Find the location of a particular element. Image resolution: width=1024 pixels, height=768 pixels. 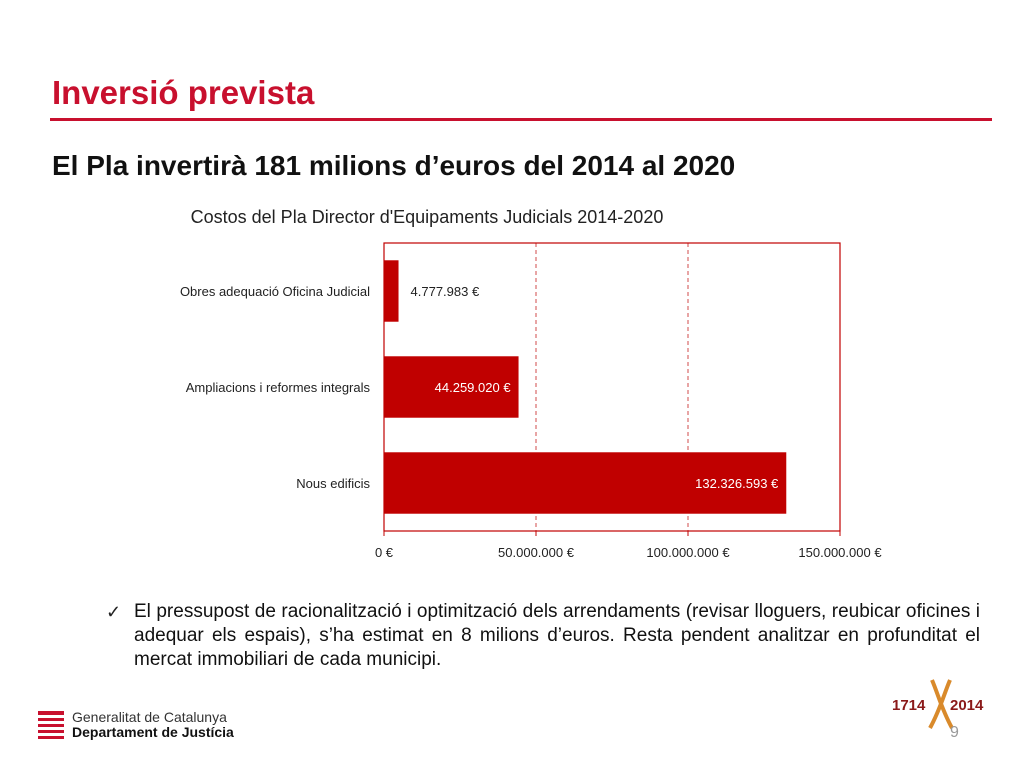

tick-label: 100.000.000 € is located at coordinates (688, 552).